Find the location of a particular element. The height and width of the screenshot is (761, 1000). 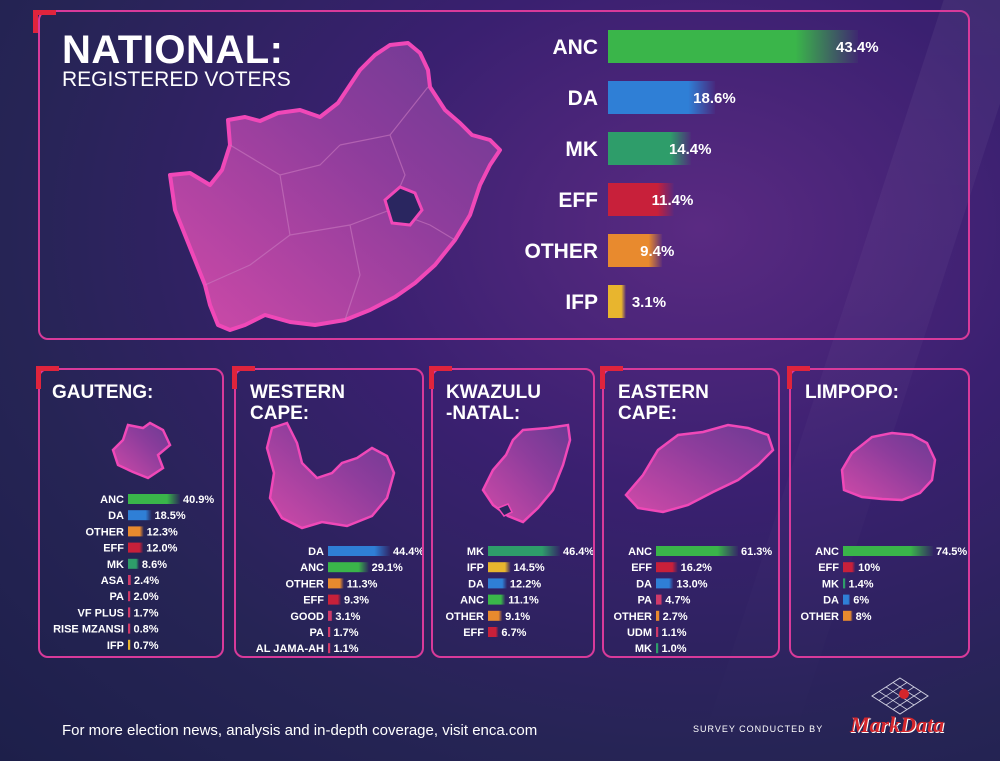

gauteng-panel-corner is located at coordinates (47, 377).